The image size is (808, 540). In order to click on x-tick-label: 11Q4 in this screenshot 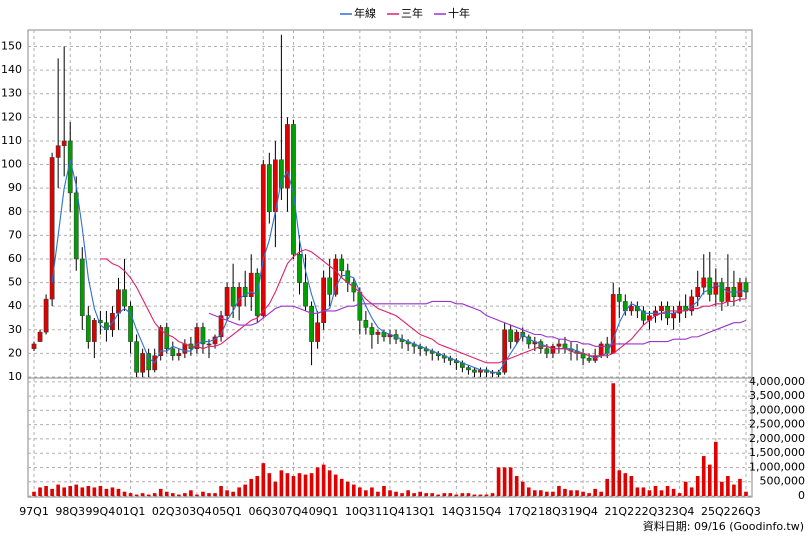, I will do `click(390, 511)`.